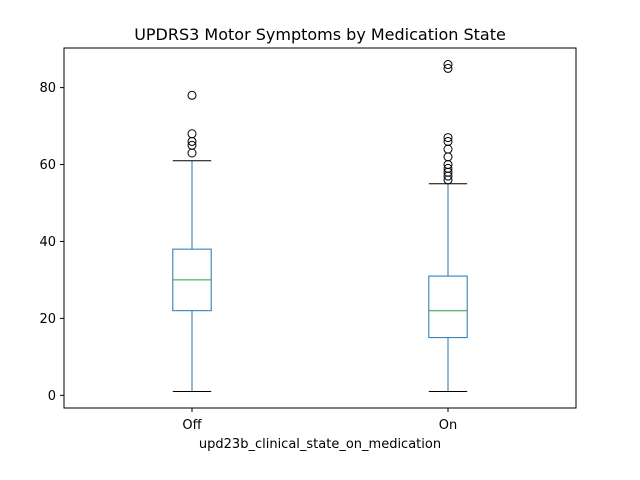  What do you see at coordinates (47, 88) in the screenshot?
I see `y-tick-label: 80` at bounding box center [47, 88].